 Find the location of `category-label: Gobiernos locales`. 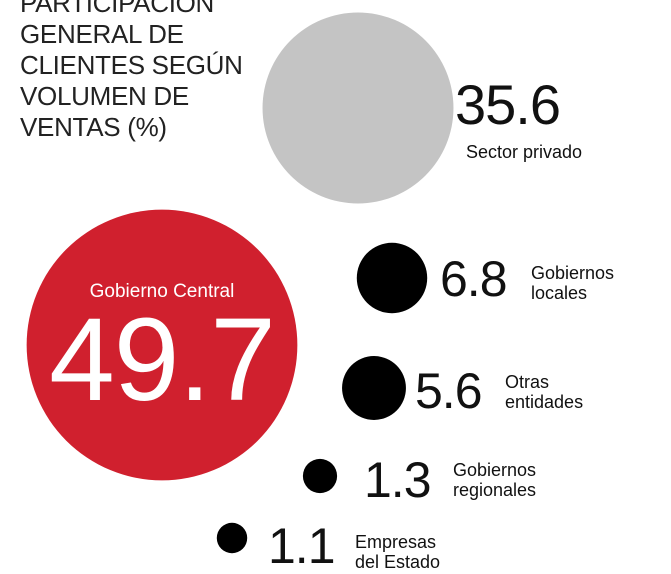

category-label: Gobiernos locales is located at coordinates (573, 283).